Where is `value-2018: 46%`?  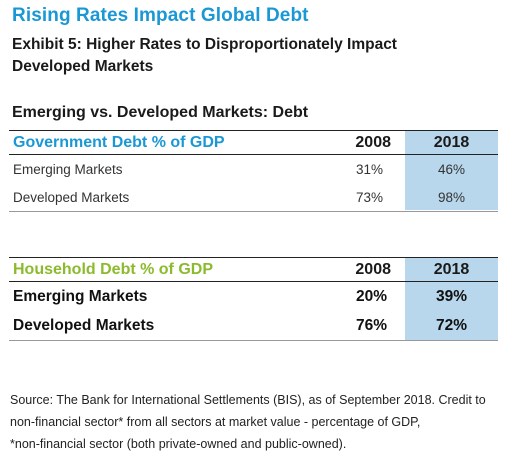 value-2018: 46% is located at coordinates (451, 169).